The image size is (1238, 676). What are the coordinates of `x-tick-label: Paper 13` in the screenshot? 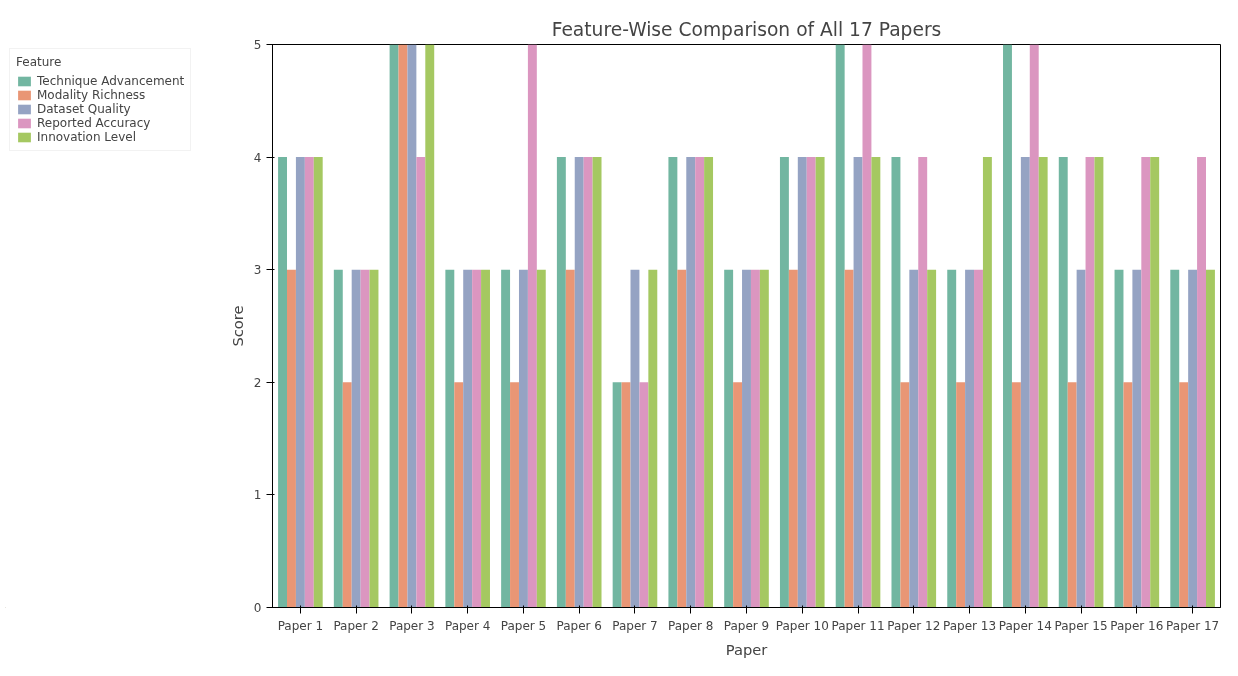 It's located at (970, 625).